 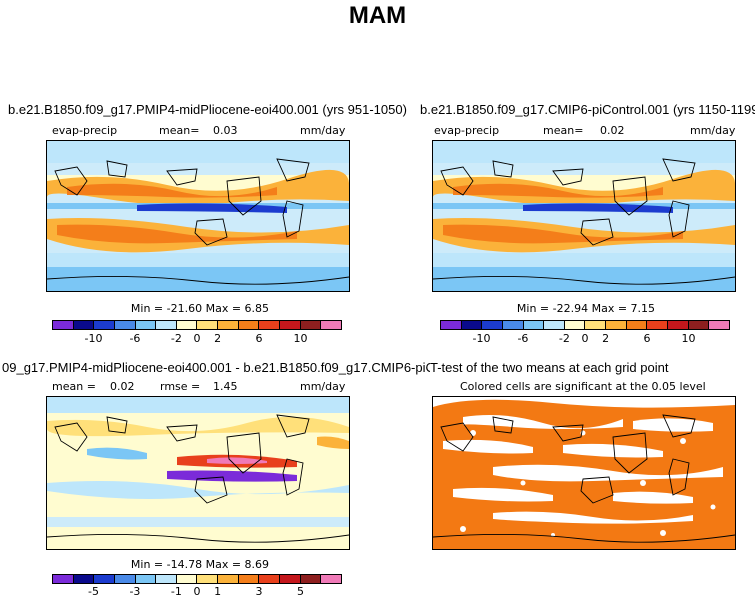 What do you see at coordinates (122, 386) in the screenshot?
I see `panel-3-mean-value: 0.02` at bounding box center [122, 386].